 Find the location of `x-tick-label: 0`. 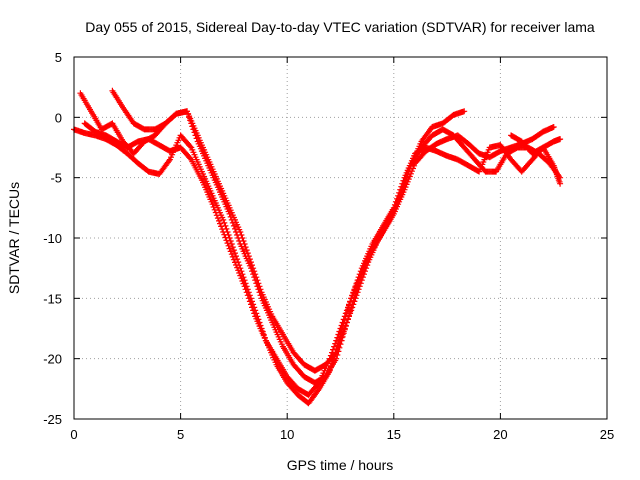

x-tick-label: 0 is located at coordinates (73, 434).